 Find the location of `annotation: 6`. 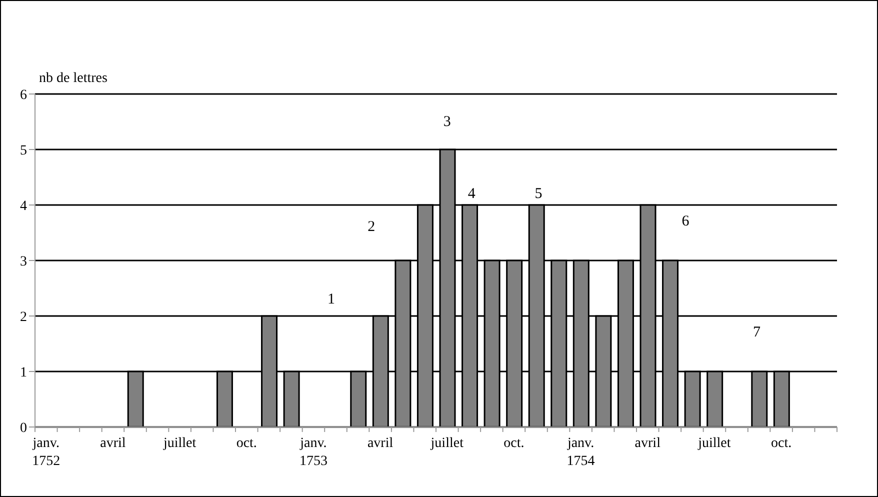

annotation: 6 is located at coordinates (686, 222).